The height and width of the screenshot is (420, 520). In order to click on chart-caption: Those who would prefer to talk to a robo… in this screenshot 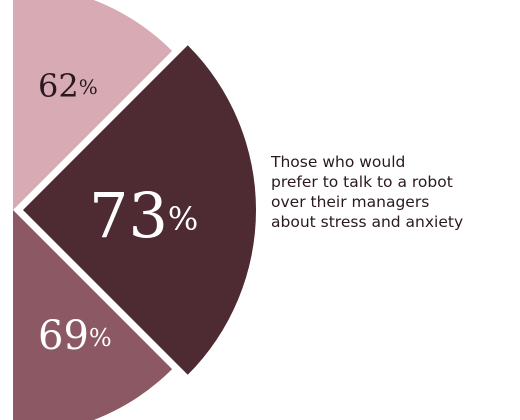, I will do `click(393, 192)`.